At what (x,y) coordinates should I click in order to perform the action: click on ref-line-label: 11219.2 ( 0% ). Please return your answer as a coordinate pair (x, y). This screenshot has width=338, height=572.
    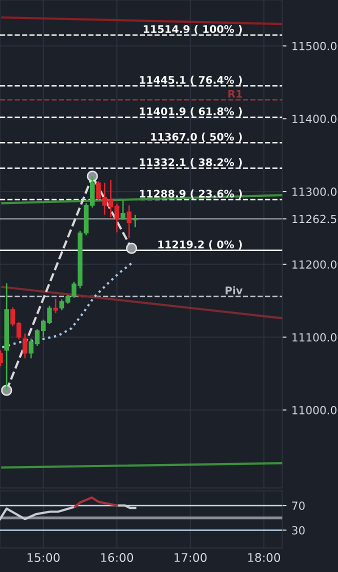
    Looking at the image, I should click on (200, 245).